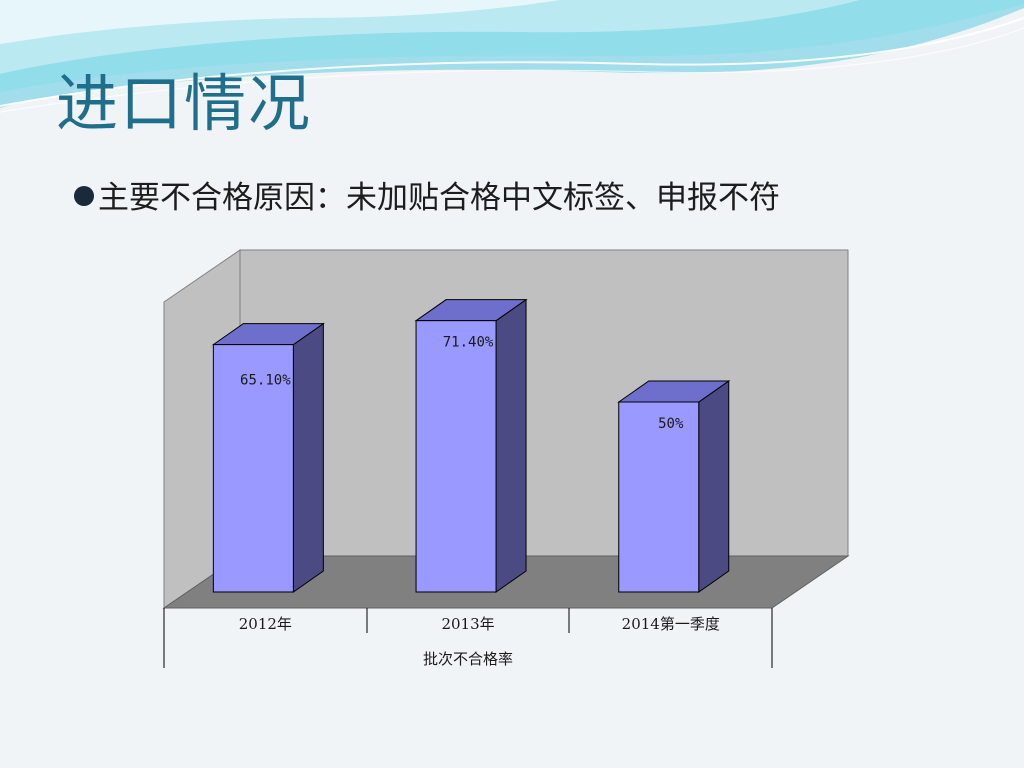  I want to click on category-group-label: 批次不合格率, so click(468, 659).